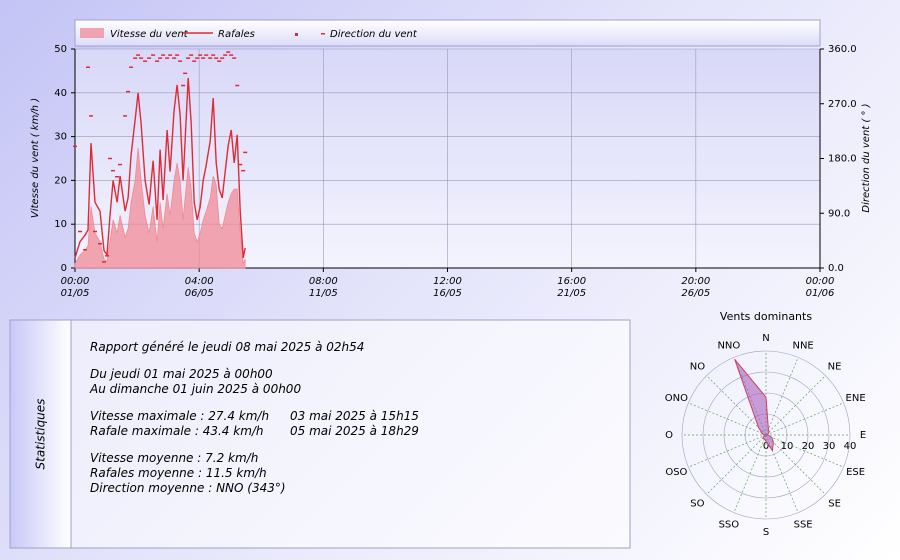  What do you see at coordinates (829, 446) in the screenshot?
I see `rose-tick-label: 30` at bounding box center [829, 446].